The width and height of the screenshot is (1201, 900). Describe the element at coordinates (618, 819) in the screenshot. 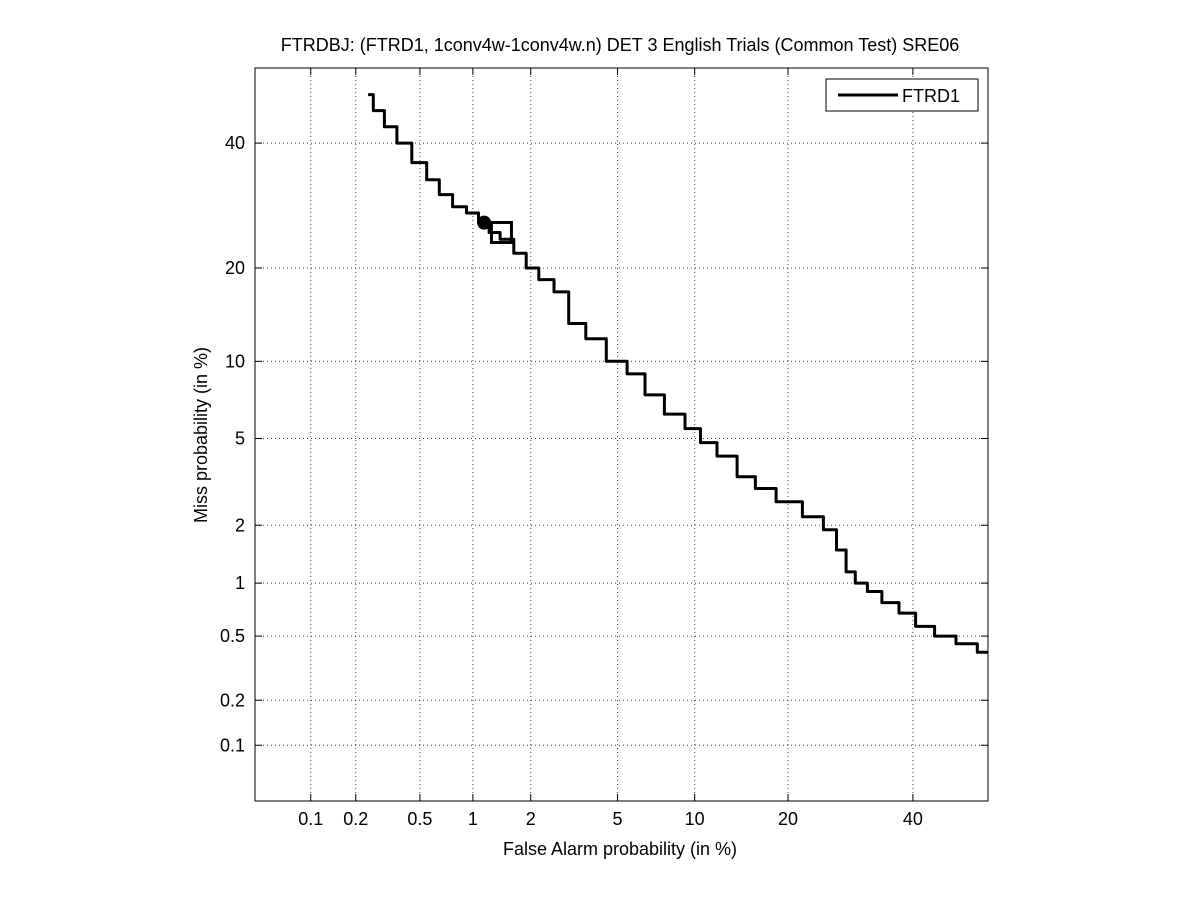

I see `x-tick-label: 5` at that location.